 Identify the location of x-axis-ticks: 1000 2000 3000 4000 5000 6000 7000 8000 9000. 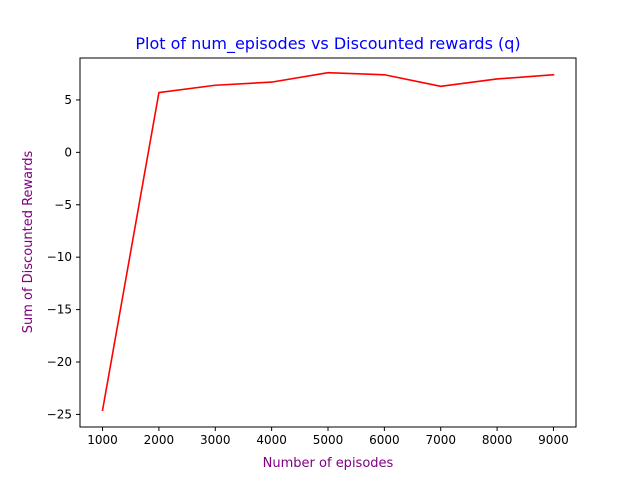
(328, 437).